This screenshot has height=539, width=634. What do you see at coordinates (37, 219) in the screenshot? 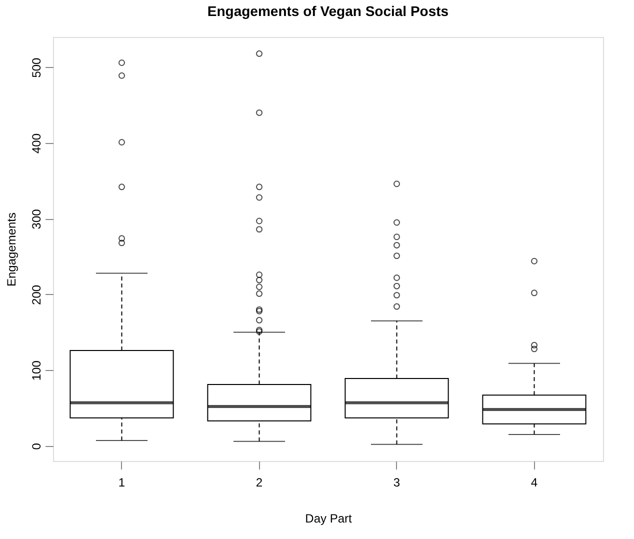
I see `y-tick-label: 300` at bounding box center [37, 219].